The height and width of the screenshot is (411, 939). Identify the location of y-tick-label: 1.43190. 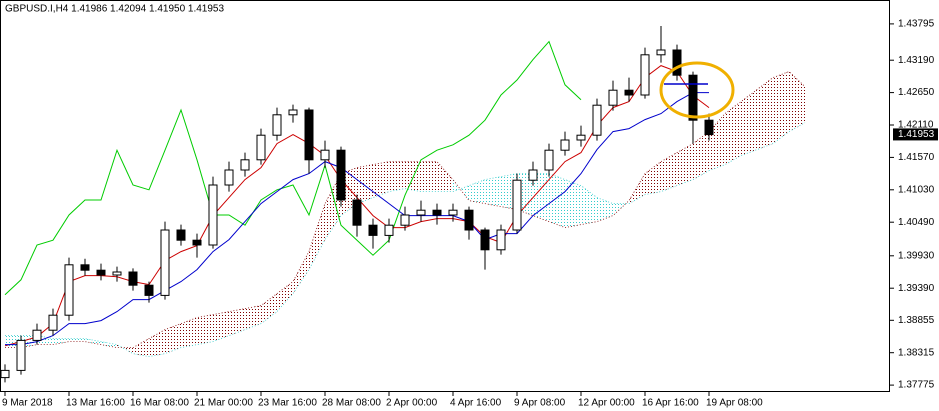
(916, 60).